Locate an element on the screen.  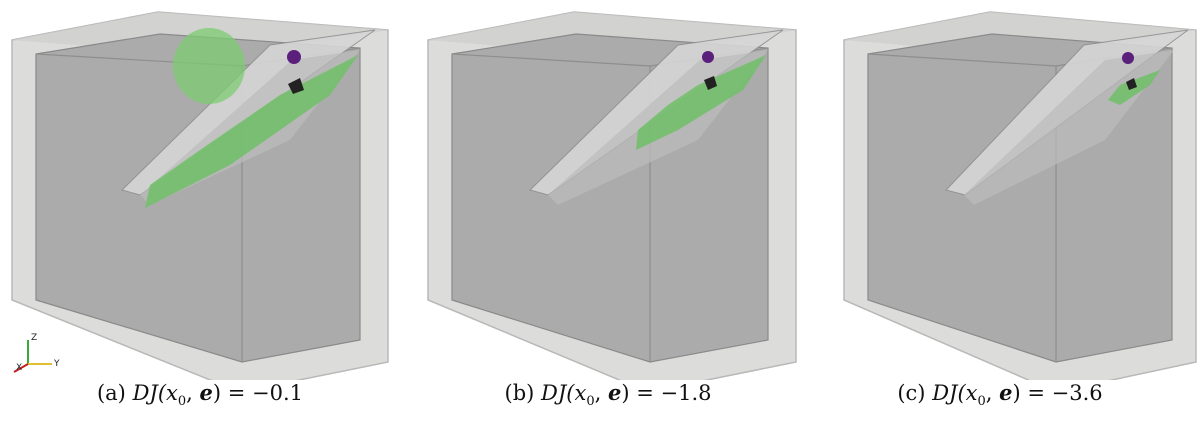
caption-tag: (b) is located at coordinates (519, 393).